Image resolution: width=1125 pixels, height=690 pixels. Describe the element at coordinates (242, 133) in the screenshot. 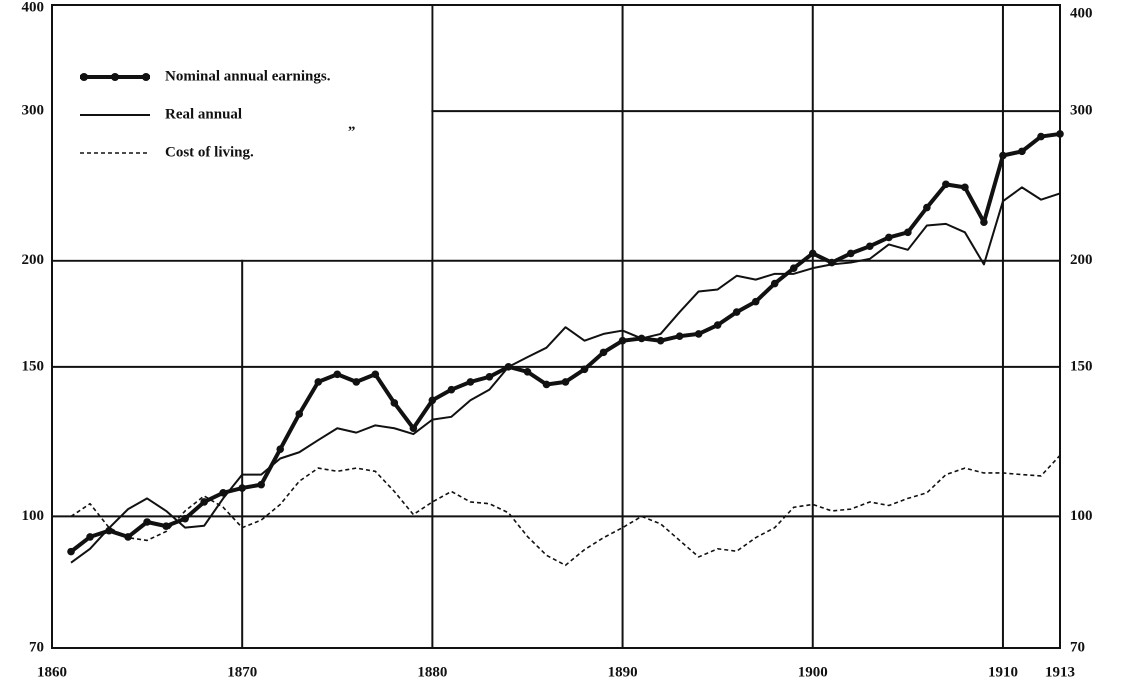

I see `legend-panel` at that location.